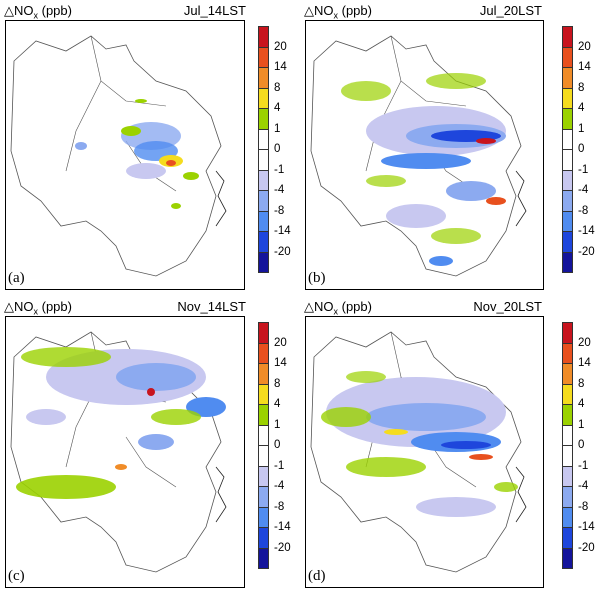  Describe the element at coordinates (507, 306) in the screenshot. I see `time-title: Nov_20LST` at that location.